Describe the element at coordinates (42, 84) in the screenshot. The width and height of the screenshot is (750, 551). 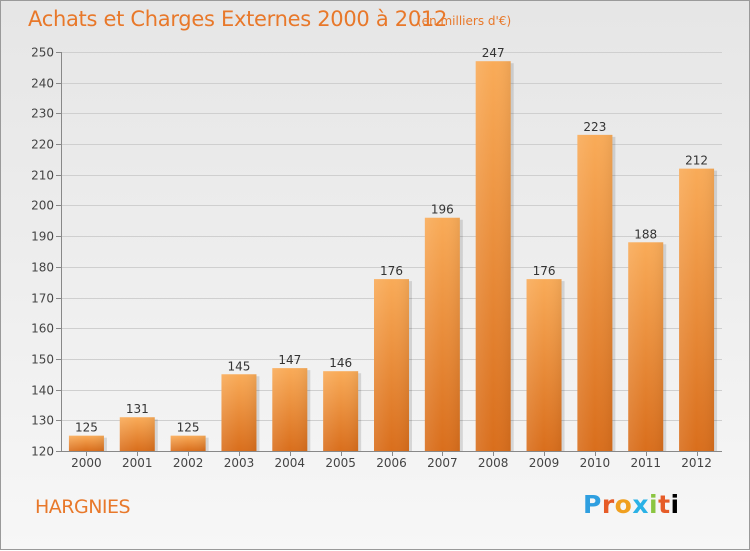
I see `y-tick-label: 240` at that location.